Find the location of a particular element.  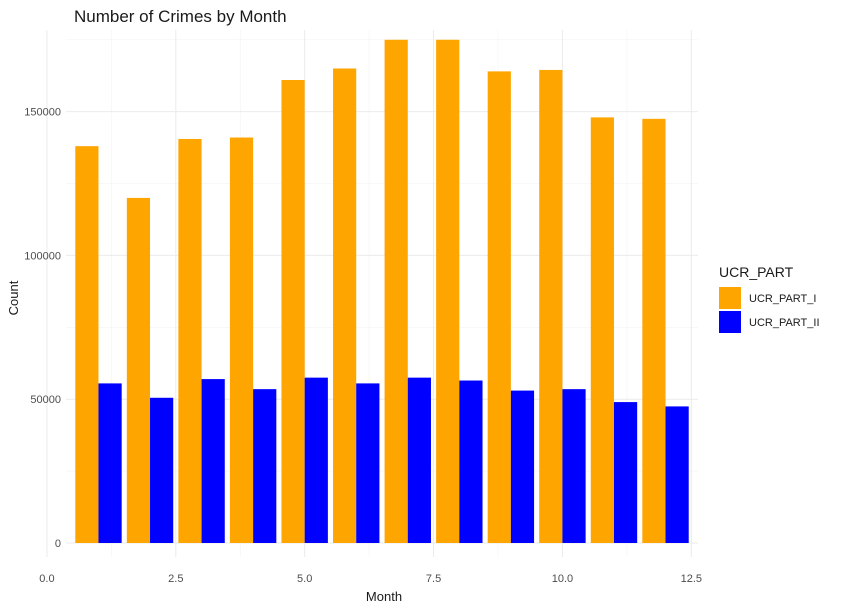

legend-label-ucr-part-ii: UCR_PART_II is located at coordinates (784, 323).